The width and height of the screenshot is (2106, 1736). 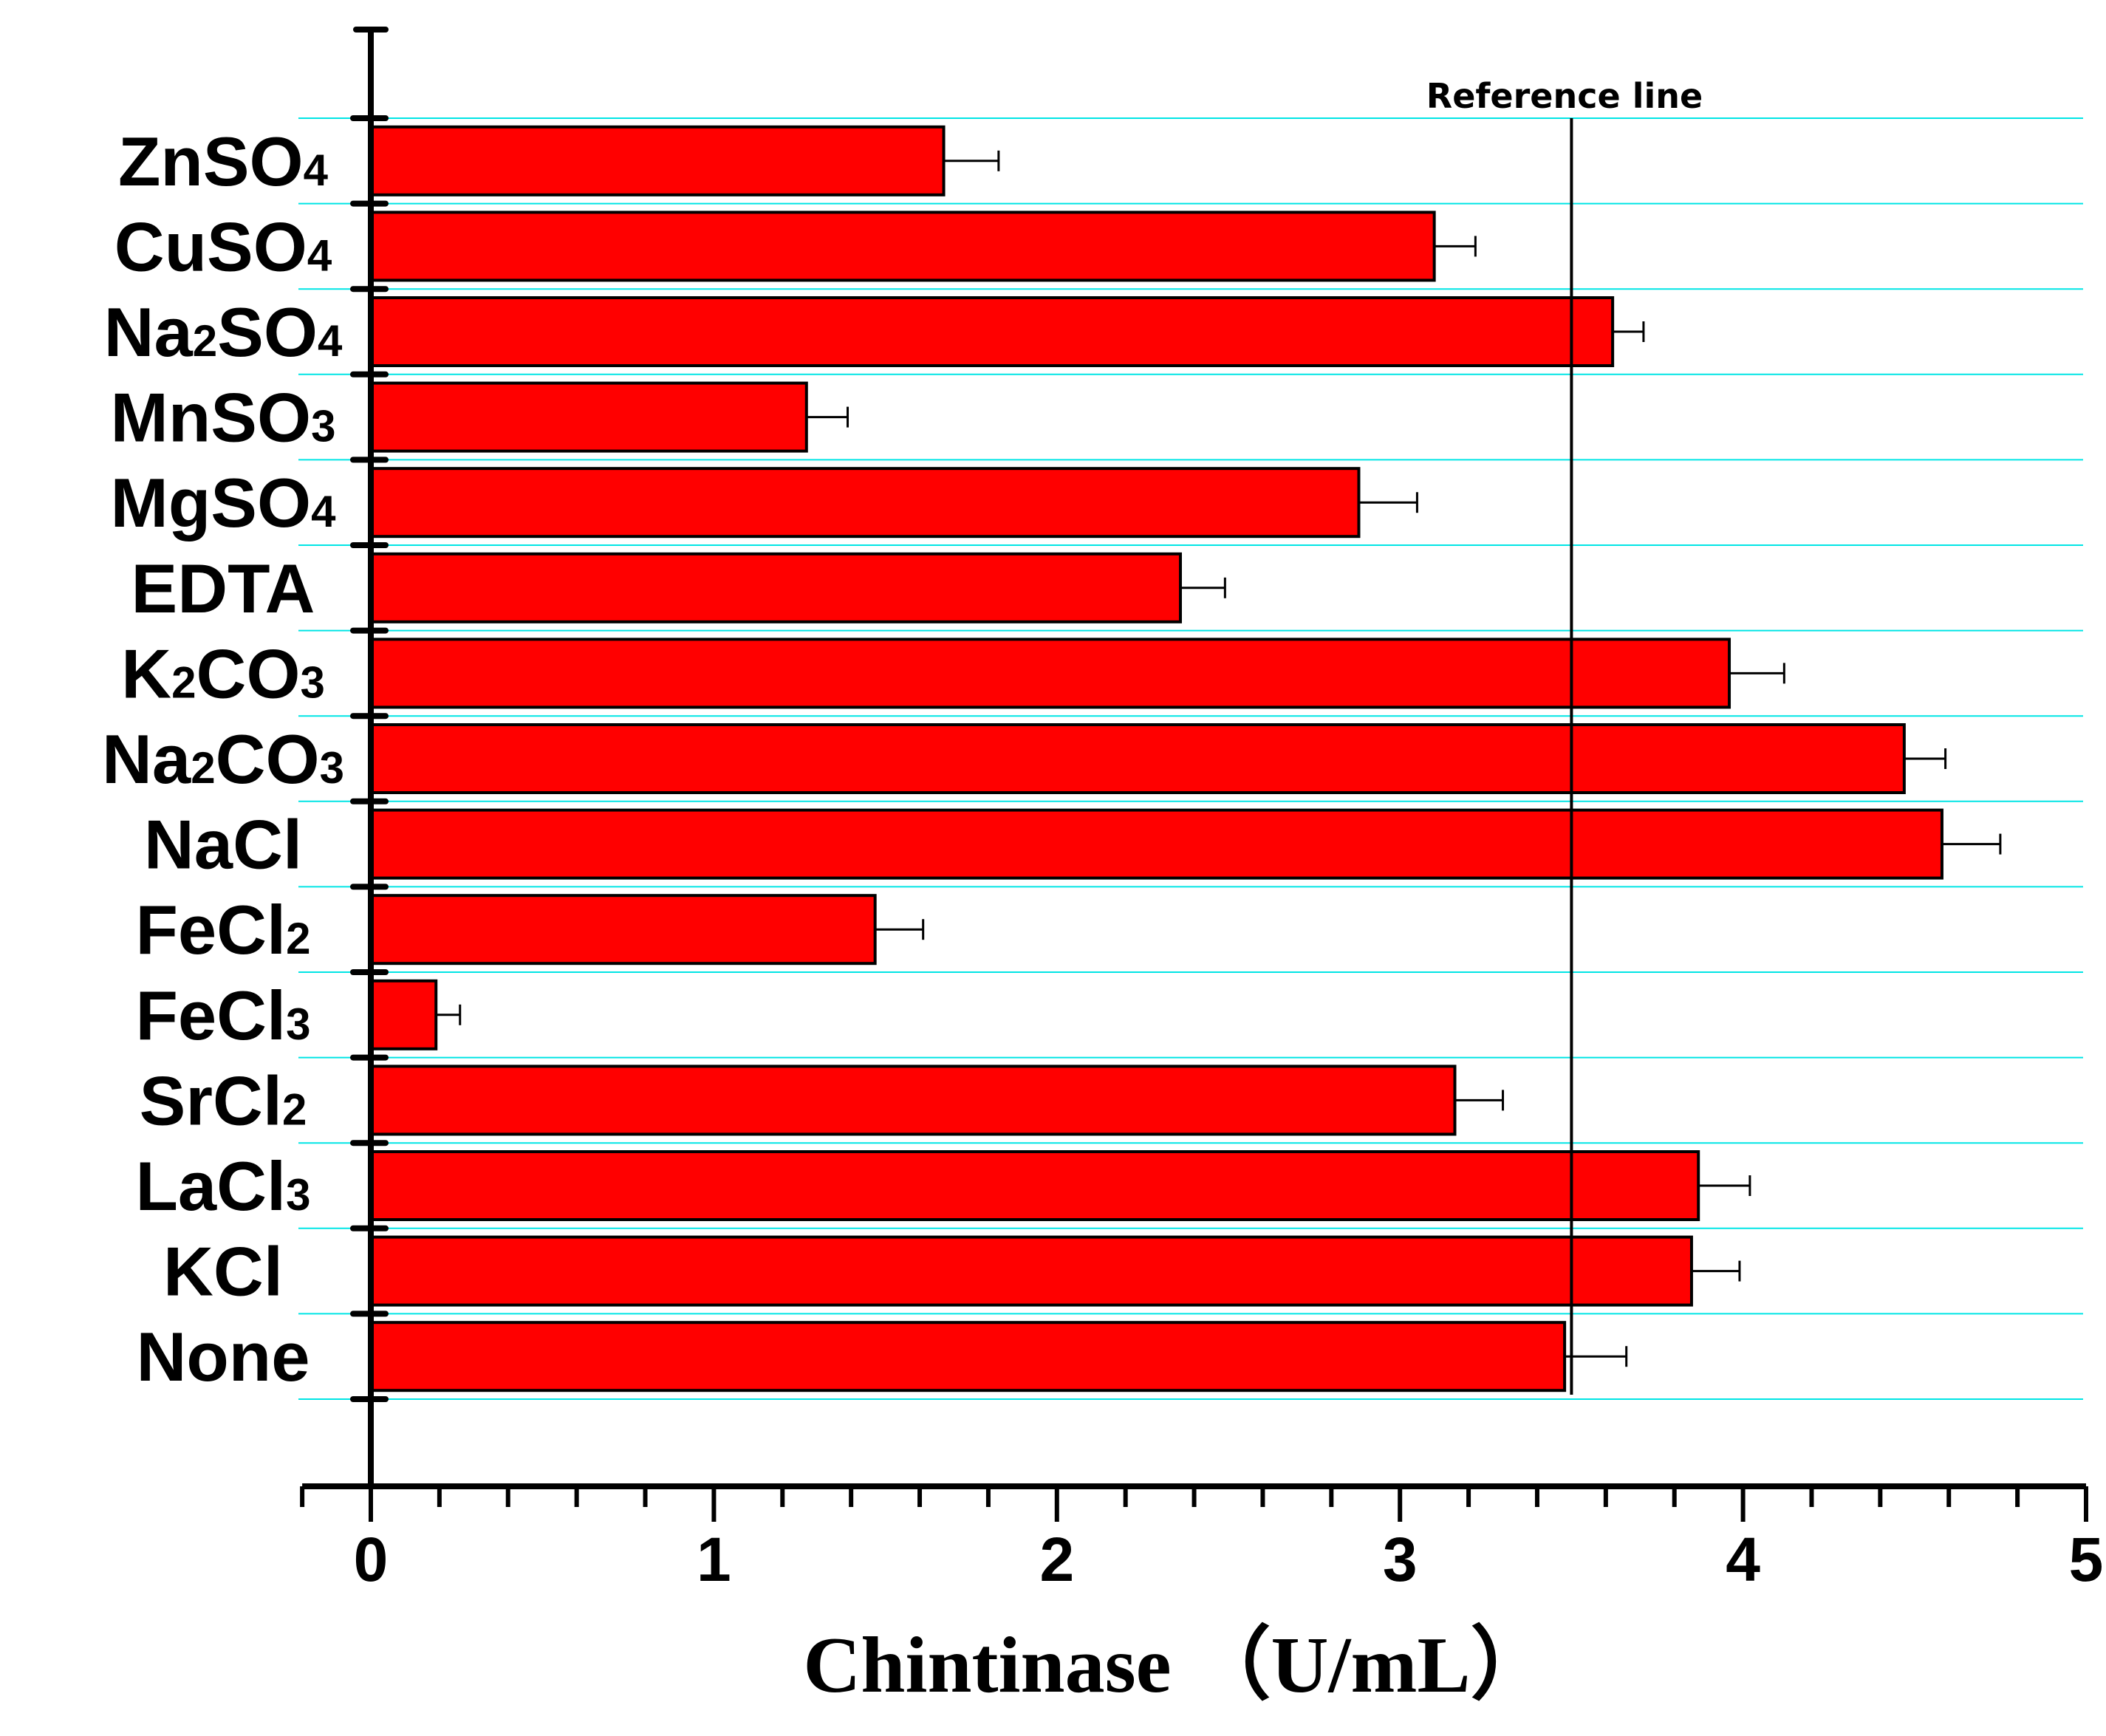 I want to click on category-label: LaCl3, so click(x=223, y=1186).